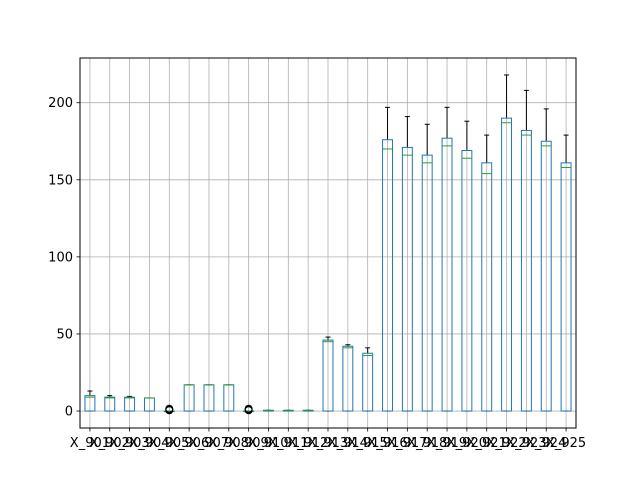 The width and height of the screenshot is (640, 480). Describe the element at coordinates (209, 443) in the screenshot. I see `x-tick-label: X_907` at that location.